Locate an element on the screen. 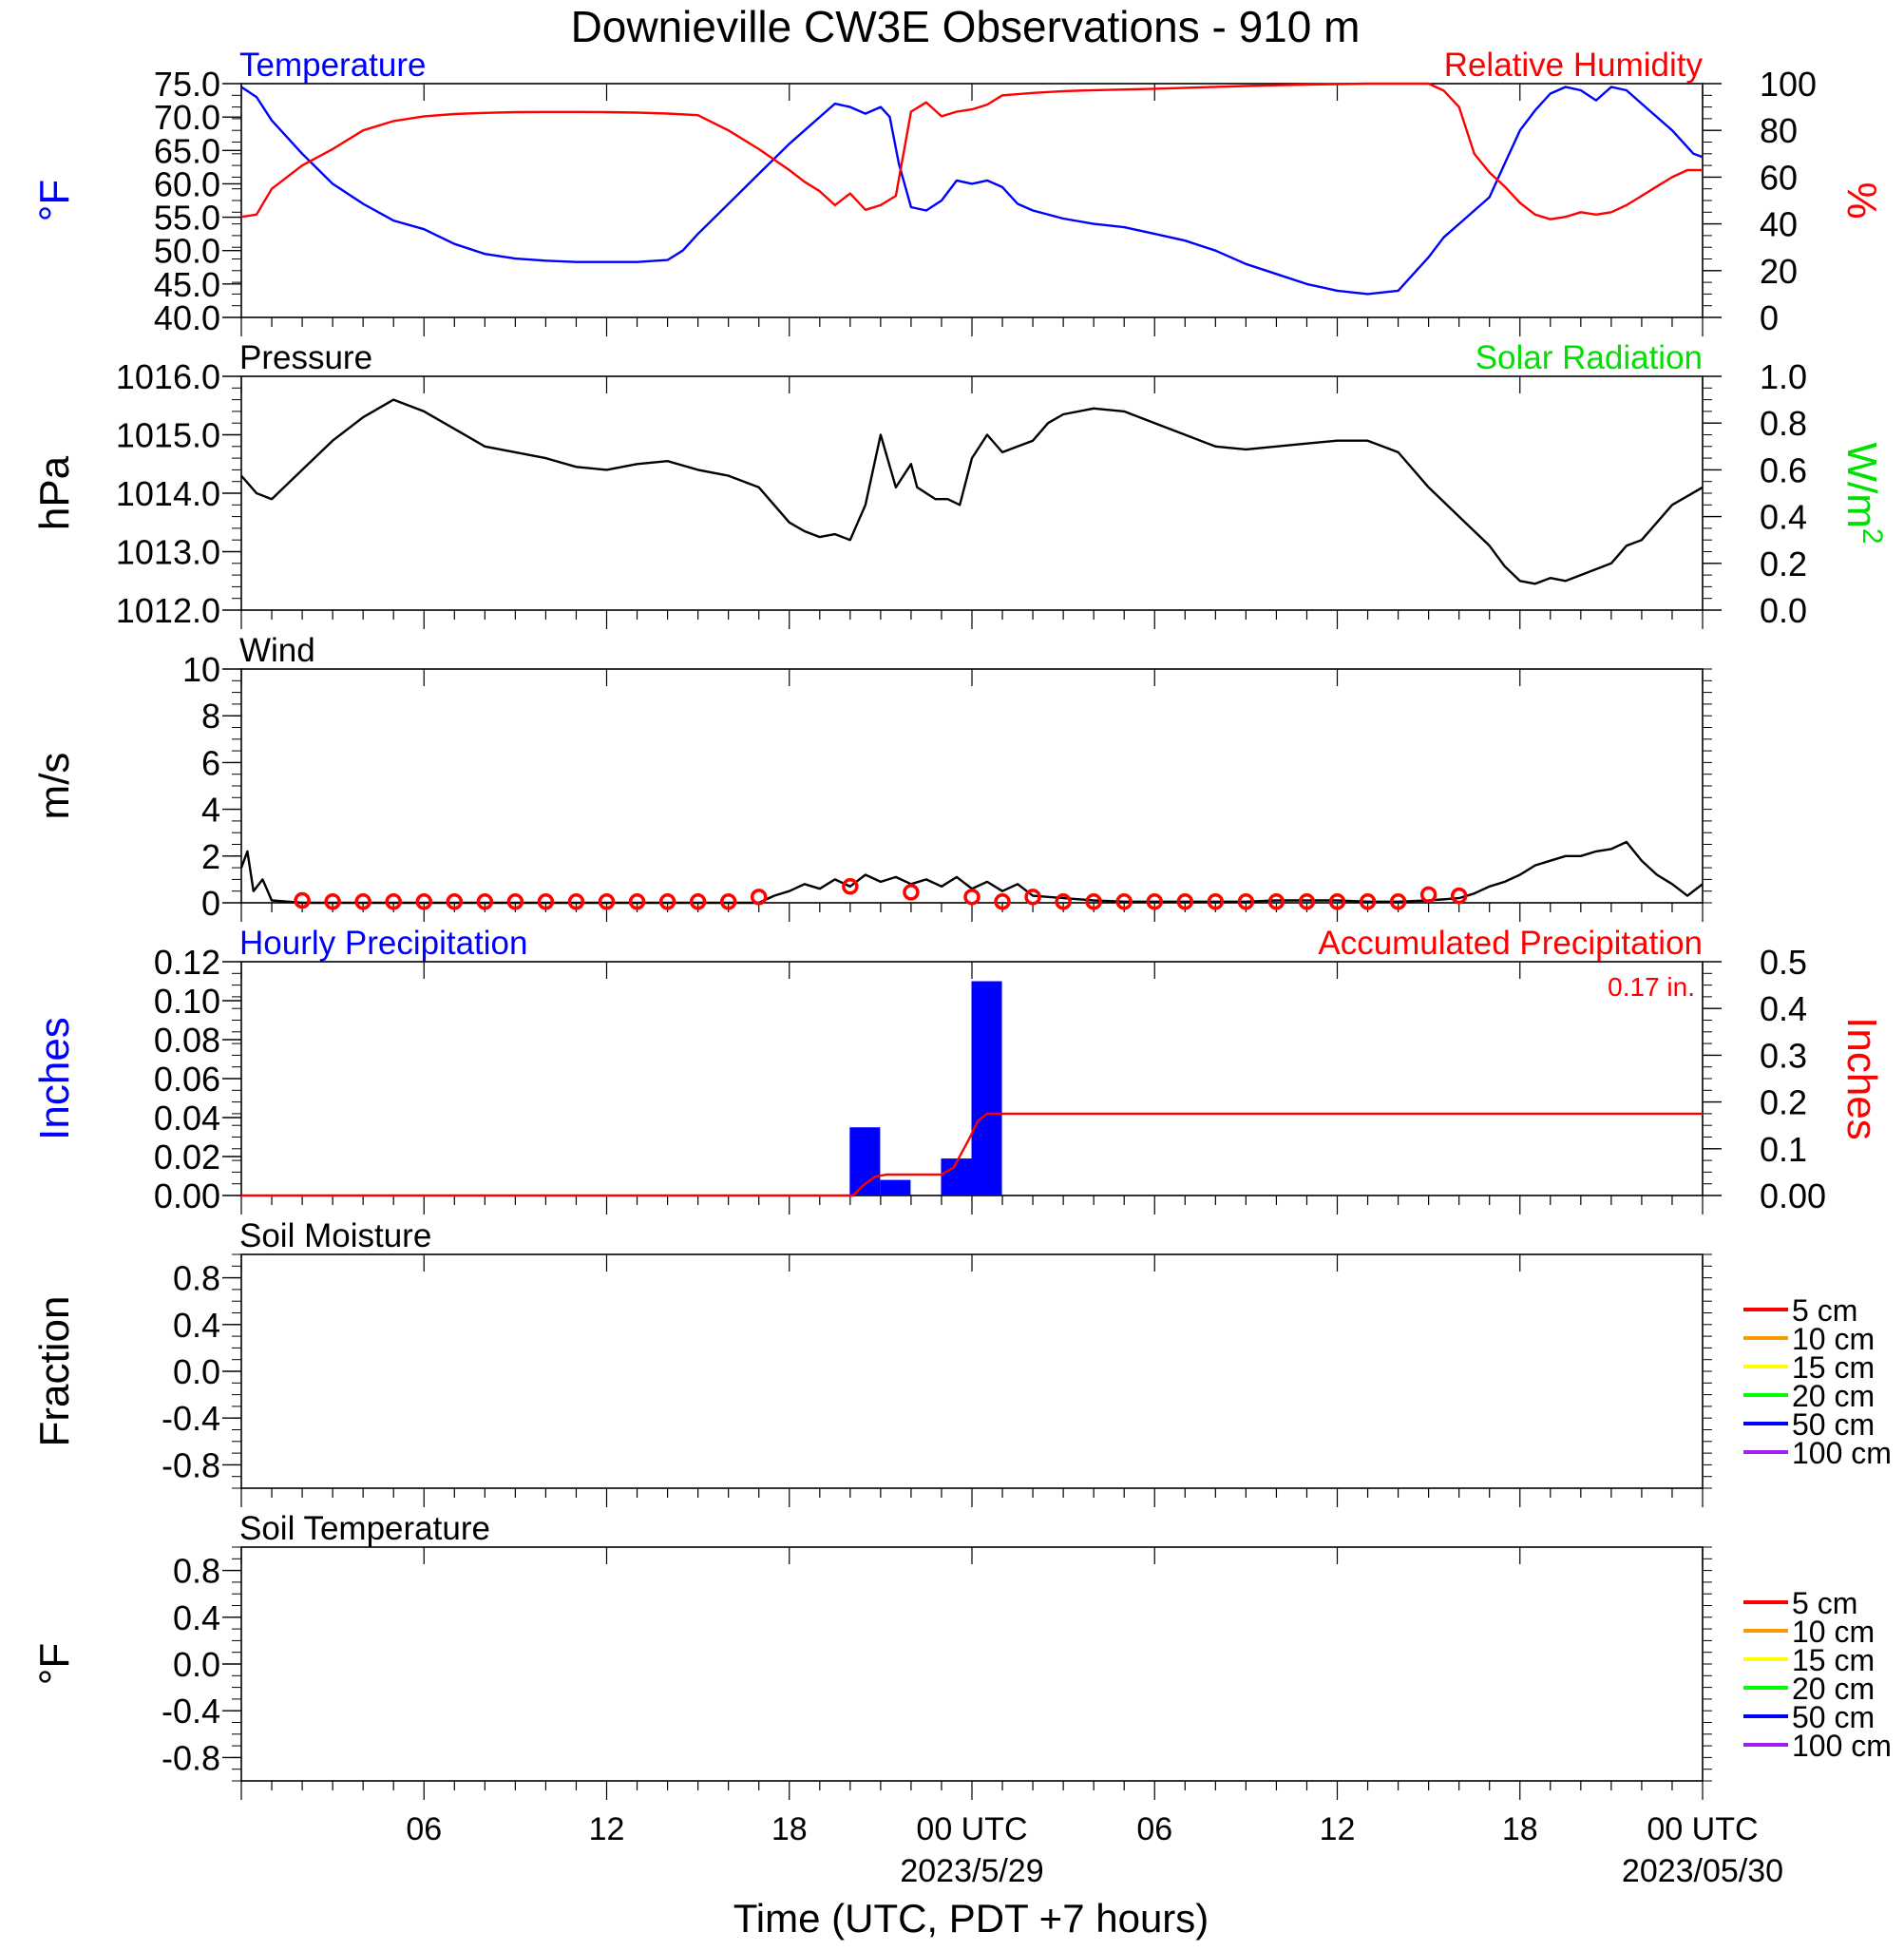 This screenshot has width=1904, height=1951. y-axis-label-left: Fraction is located at coordinates (55, 1371).